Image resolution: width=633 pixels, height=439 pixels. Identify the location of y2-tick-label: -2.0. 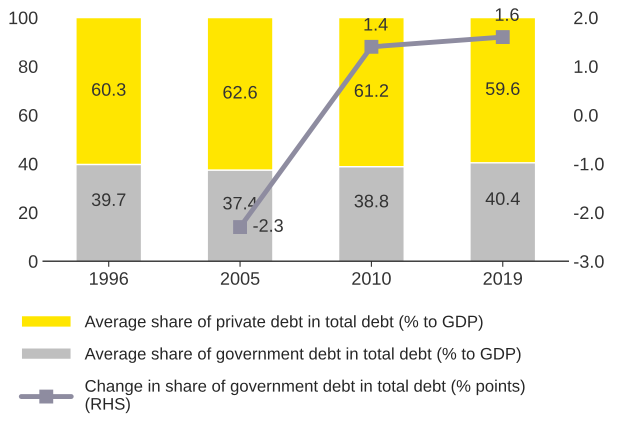
(589, 213).